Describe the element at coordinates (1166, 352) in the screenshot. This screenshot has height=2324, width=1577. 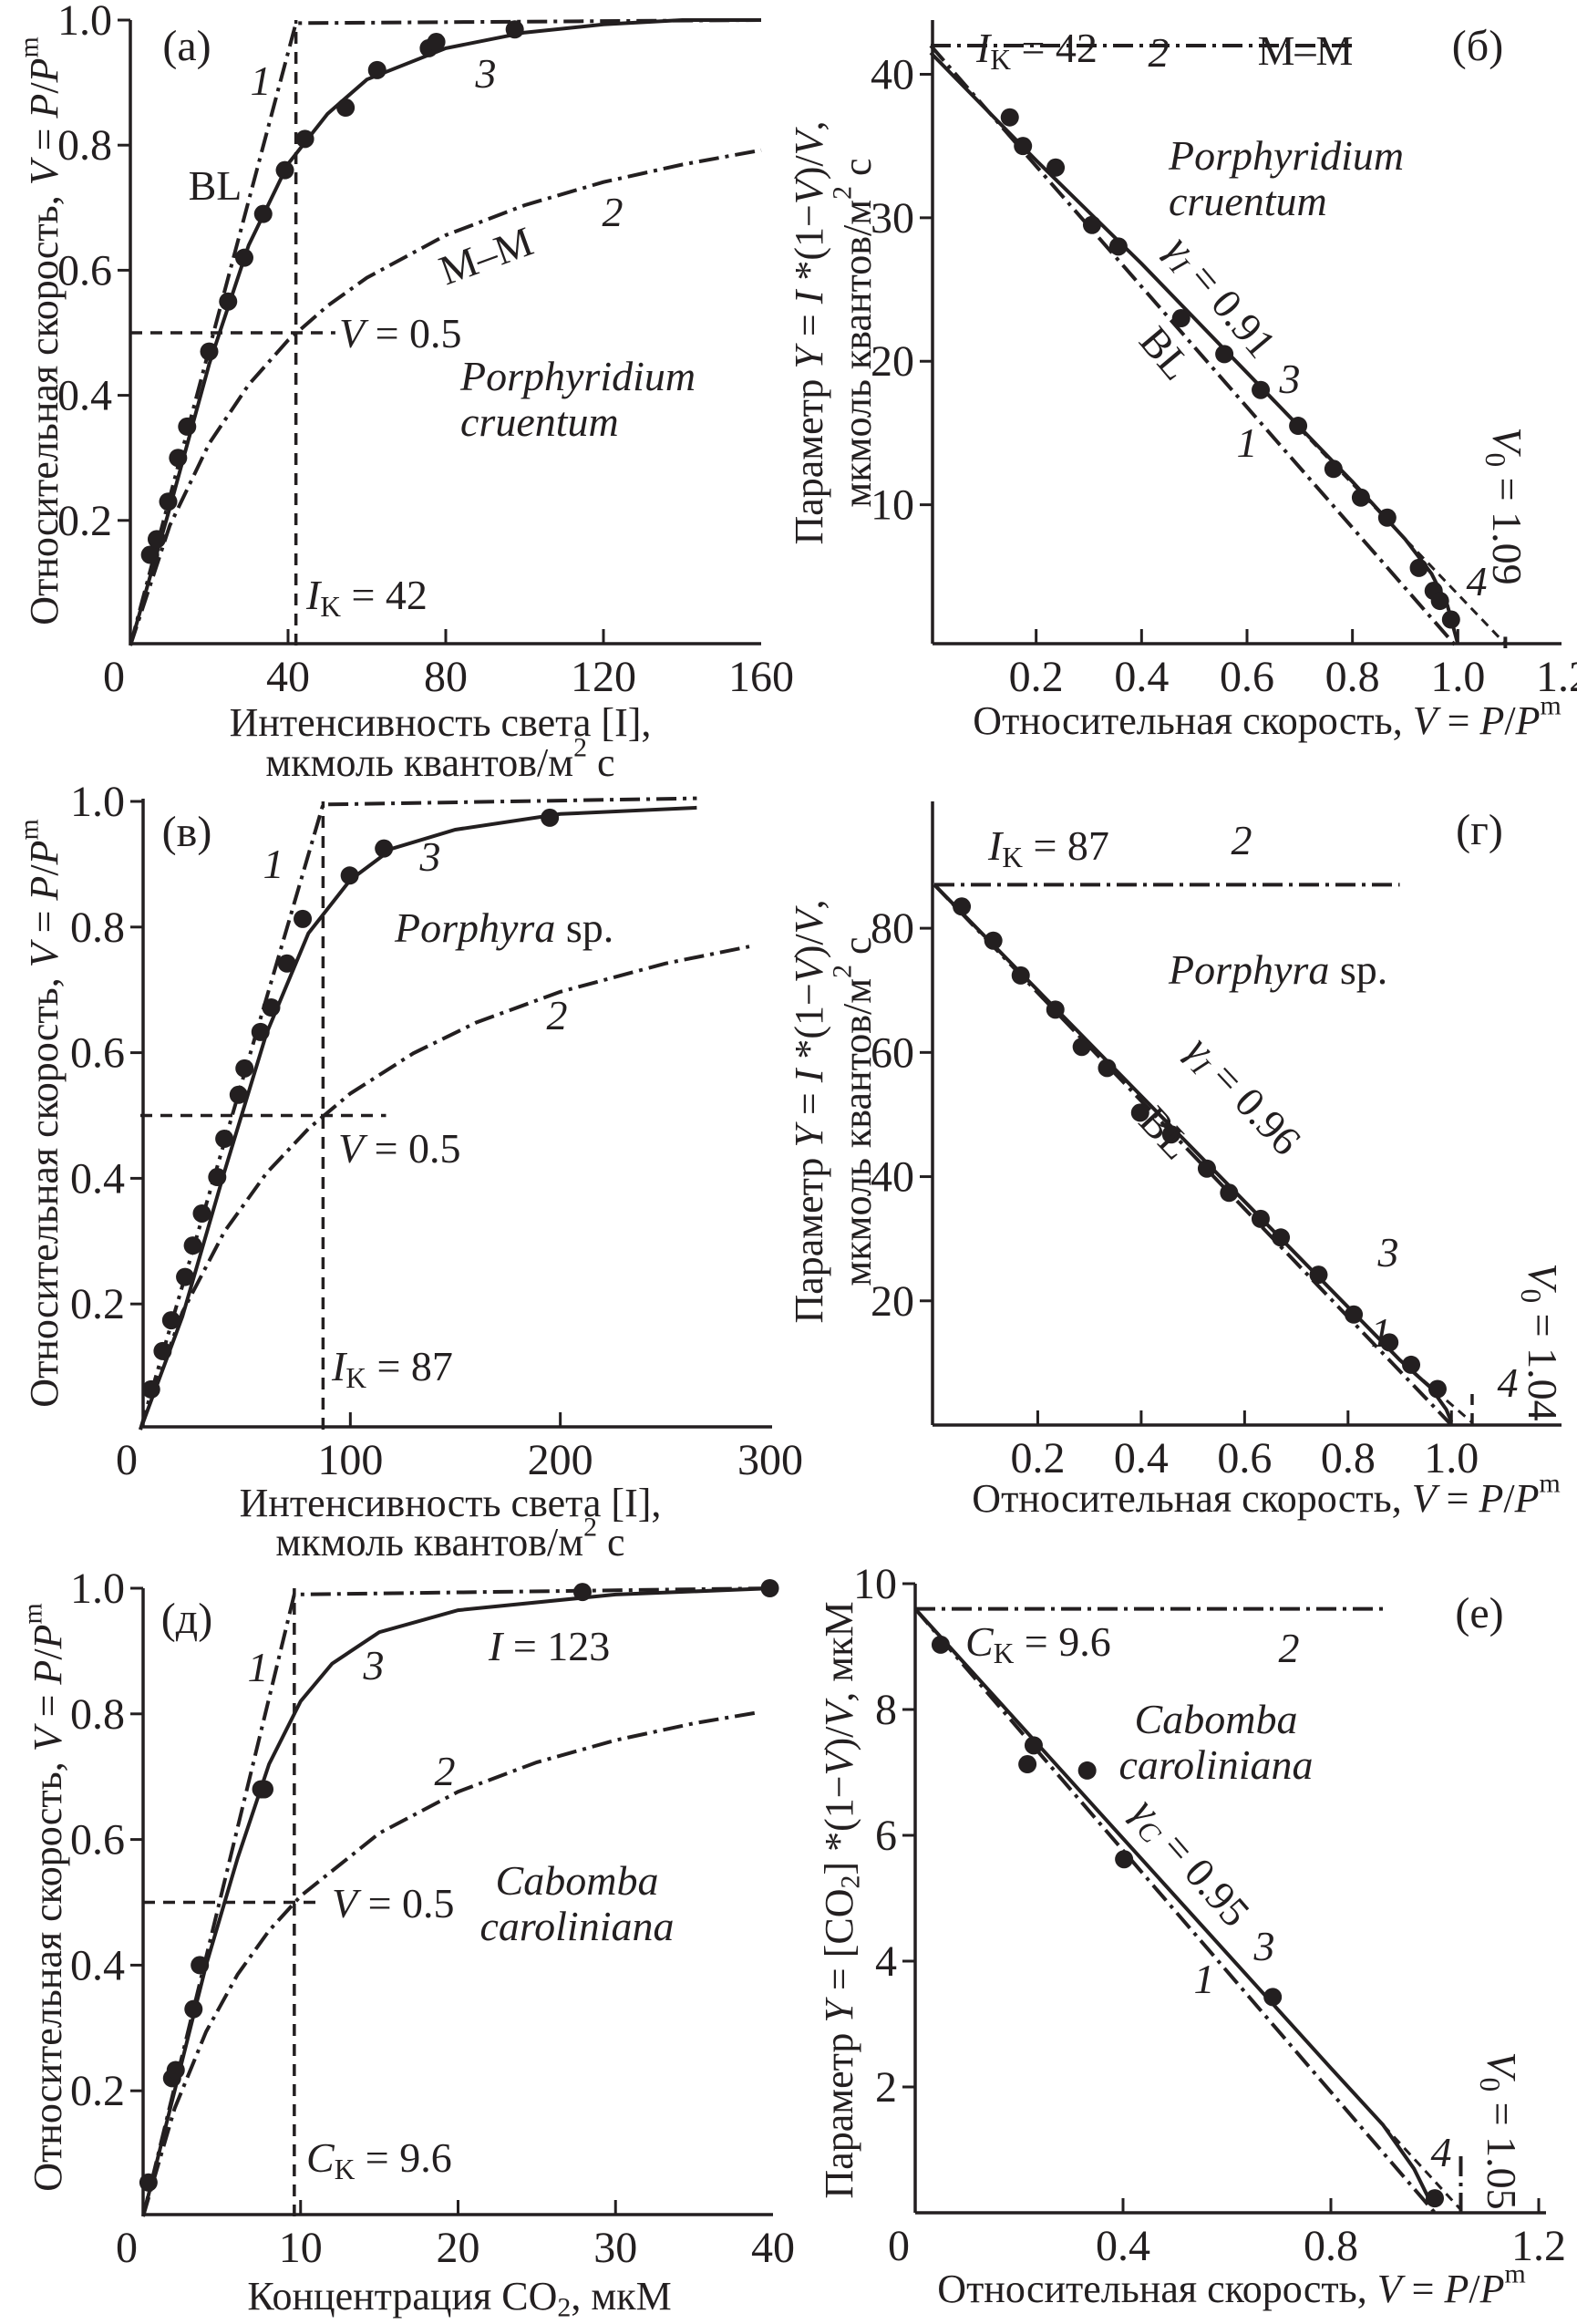
I see `annotation-bl: BL` at that location.